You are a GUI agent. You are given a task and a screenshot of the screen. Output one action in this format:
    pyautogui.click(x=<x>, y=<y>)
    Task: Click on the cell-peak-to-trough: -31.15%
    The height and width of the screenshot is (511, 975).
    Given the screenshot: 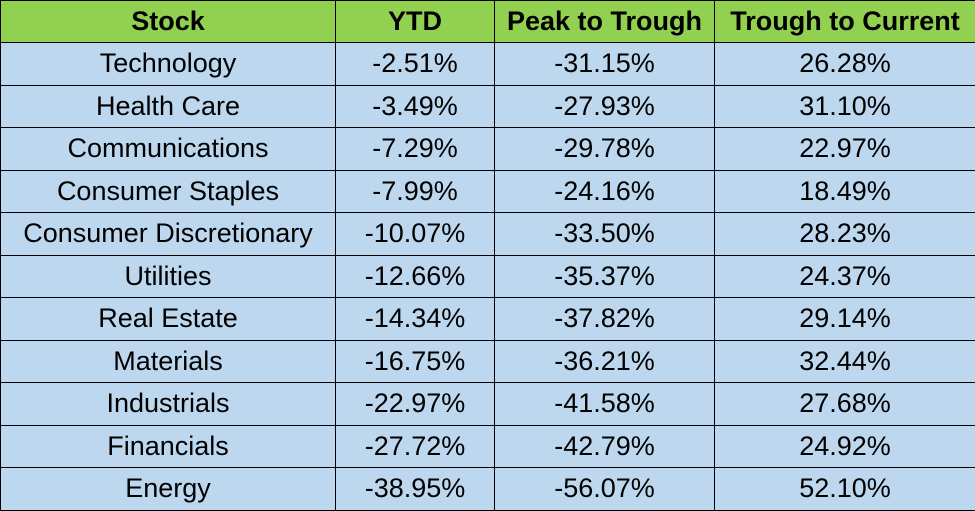 What is the action you would take?
    pyautogui.click(x=604, y=64)
    